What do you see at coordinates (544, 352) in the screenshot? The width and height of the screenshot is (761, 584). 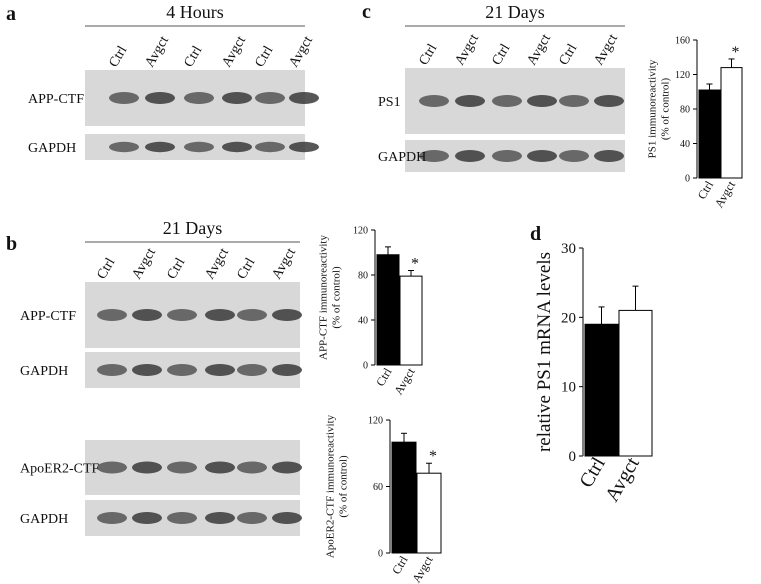 I see `y-axis-label: relative PS1 mRNA levels` at bounding box center [544, 352].